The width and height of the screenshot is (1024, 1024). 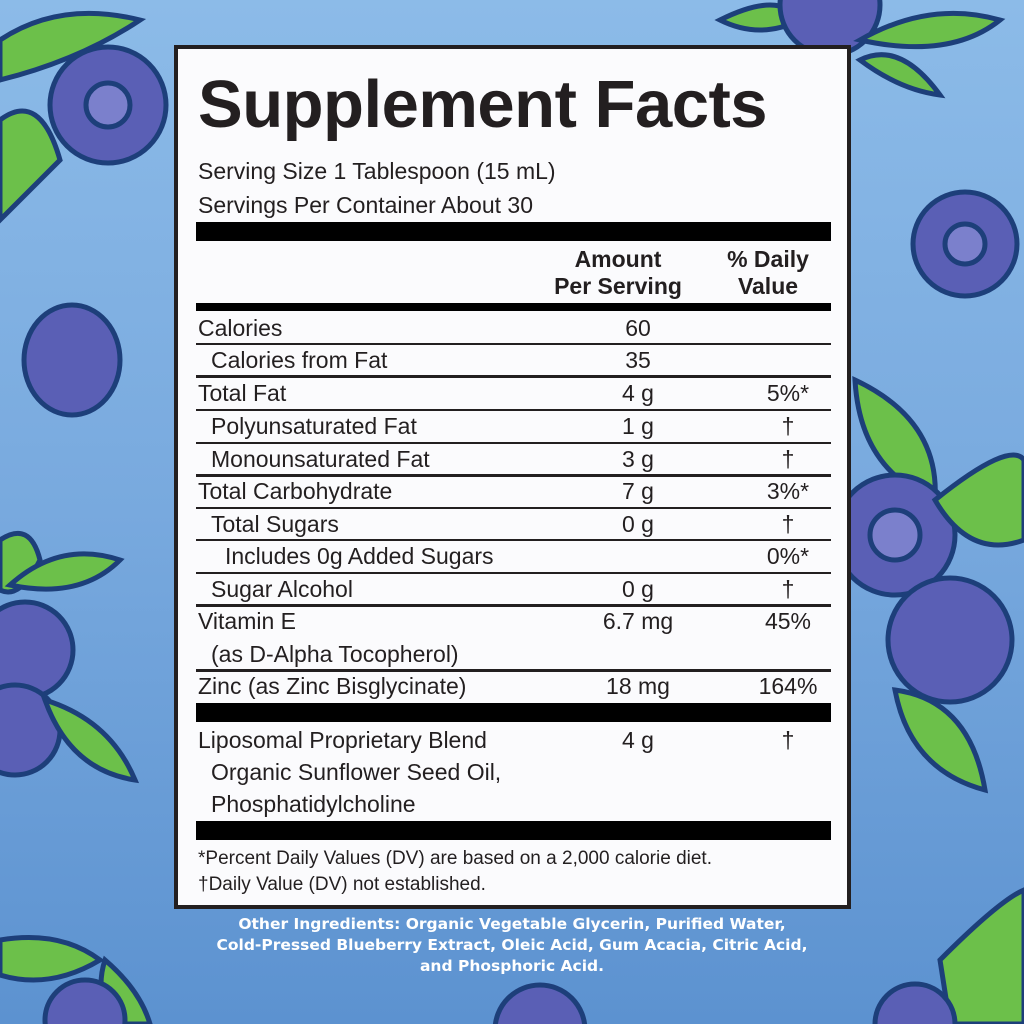 I want to click on blend-ingredient: Phosphatidylcholine, so click(x=313, y=804).